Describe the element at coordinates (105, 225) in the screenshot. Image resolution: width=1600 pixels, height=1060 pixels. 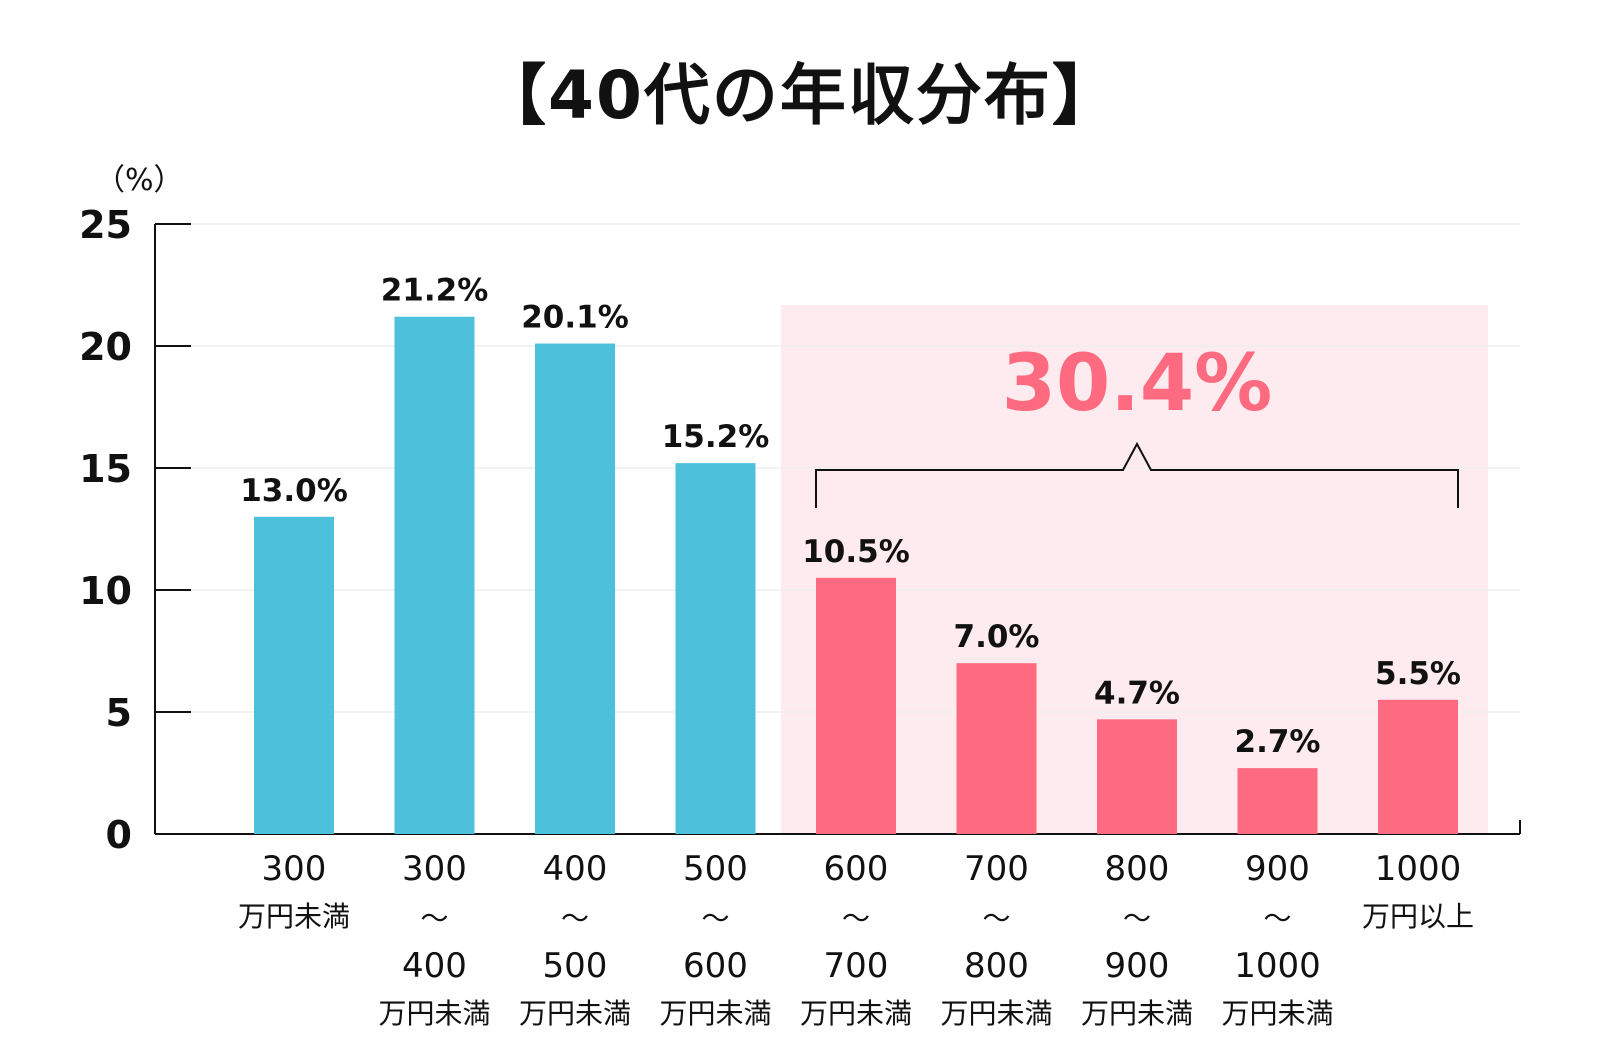
I see `y-tick-label: 25` at that location.